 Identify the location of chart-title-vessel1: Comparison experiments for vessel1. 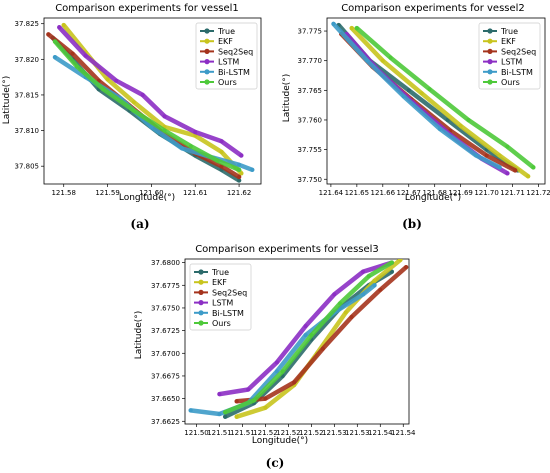
(147, 8).